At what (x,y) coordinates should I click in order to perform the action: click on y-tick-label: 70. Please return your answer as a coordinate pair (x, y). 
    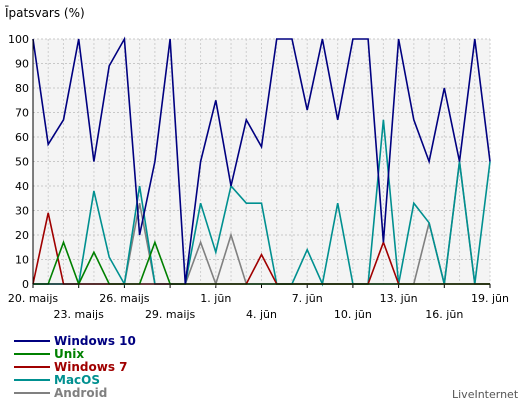
    Looking at the image, I should click on (22, 113).